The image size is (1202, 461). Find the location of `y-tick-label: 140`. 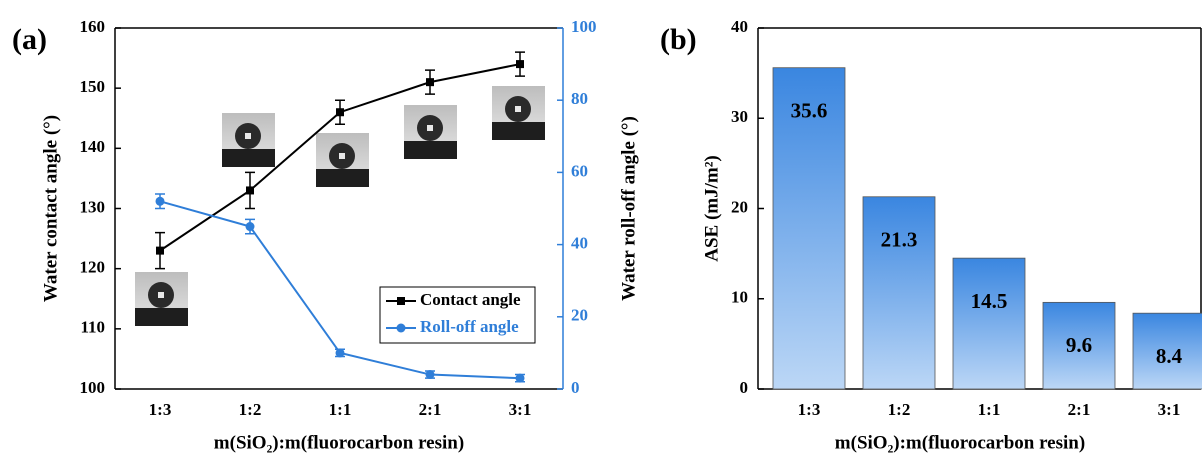

y-tick-label: 140 is located at coordinates (93, 146).